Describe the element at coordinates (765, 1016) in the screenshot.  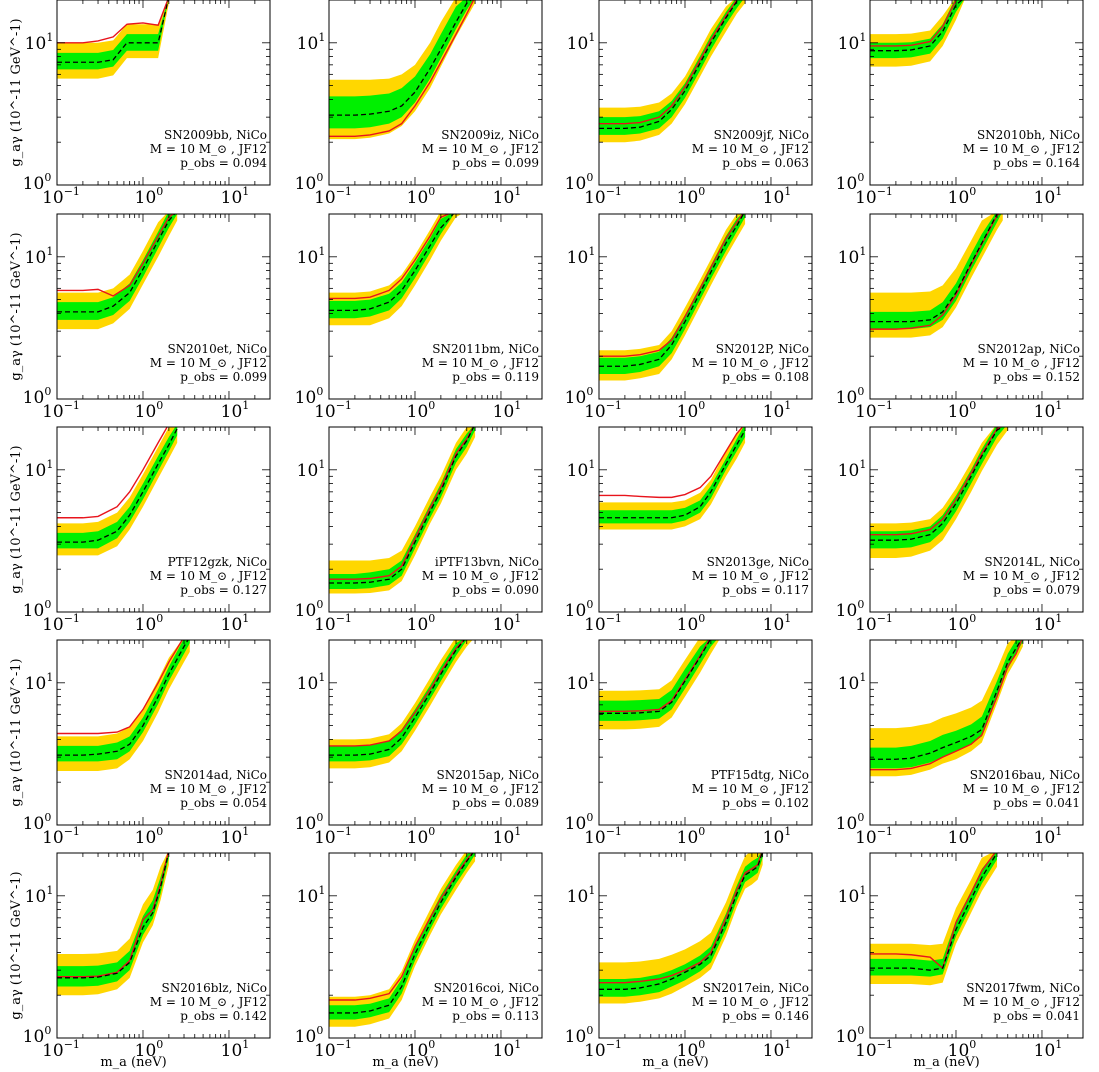
I see `panel-pobs: p_obs = 0.146` at that location.